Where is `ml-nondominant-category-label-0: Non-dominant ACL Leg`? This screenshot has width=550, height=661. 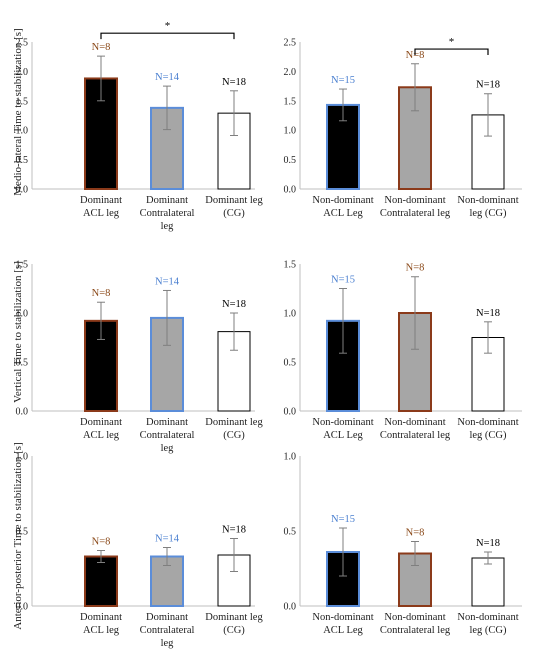 ml-nondominant-category-label-0: Non-dominant ACL Leg is located at coordinates (342, 207).